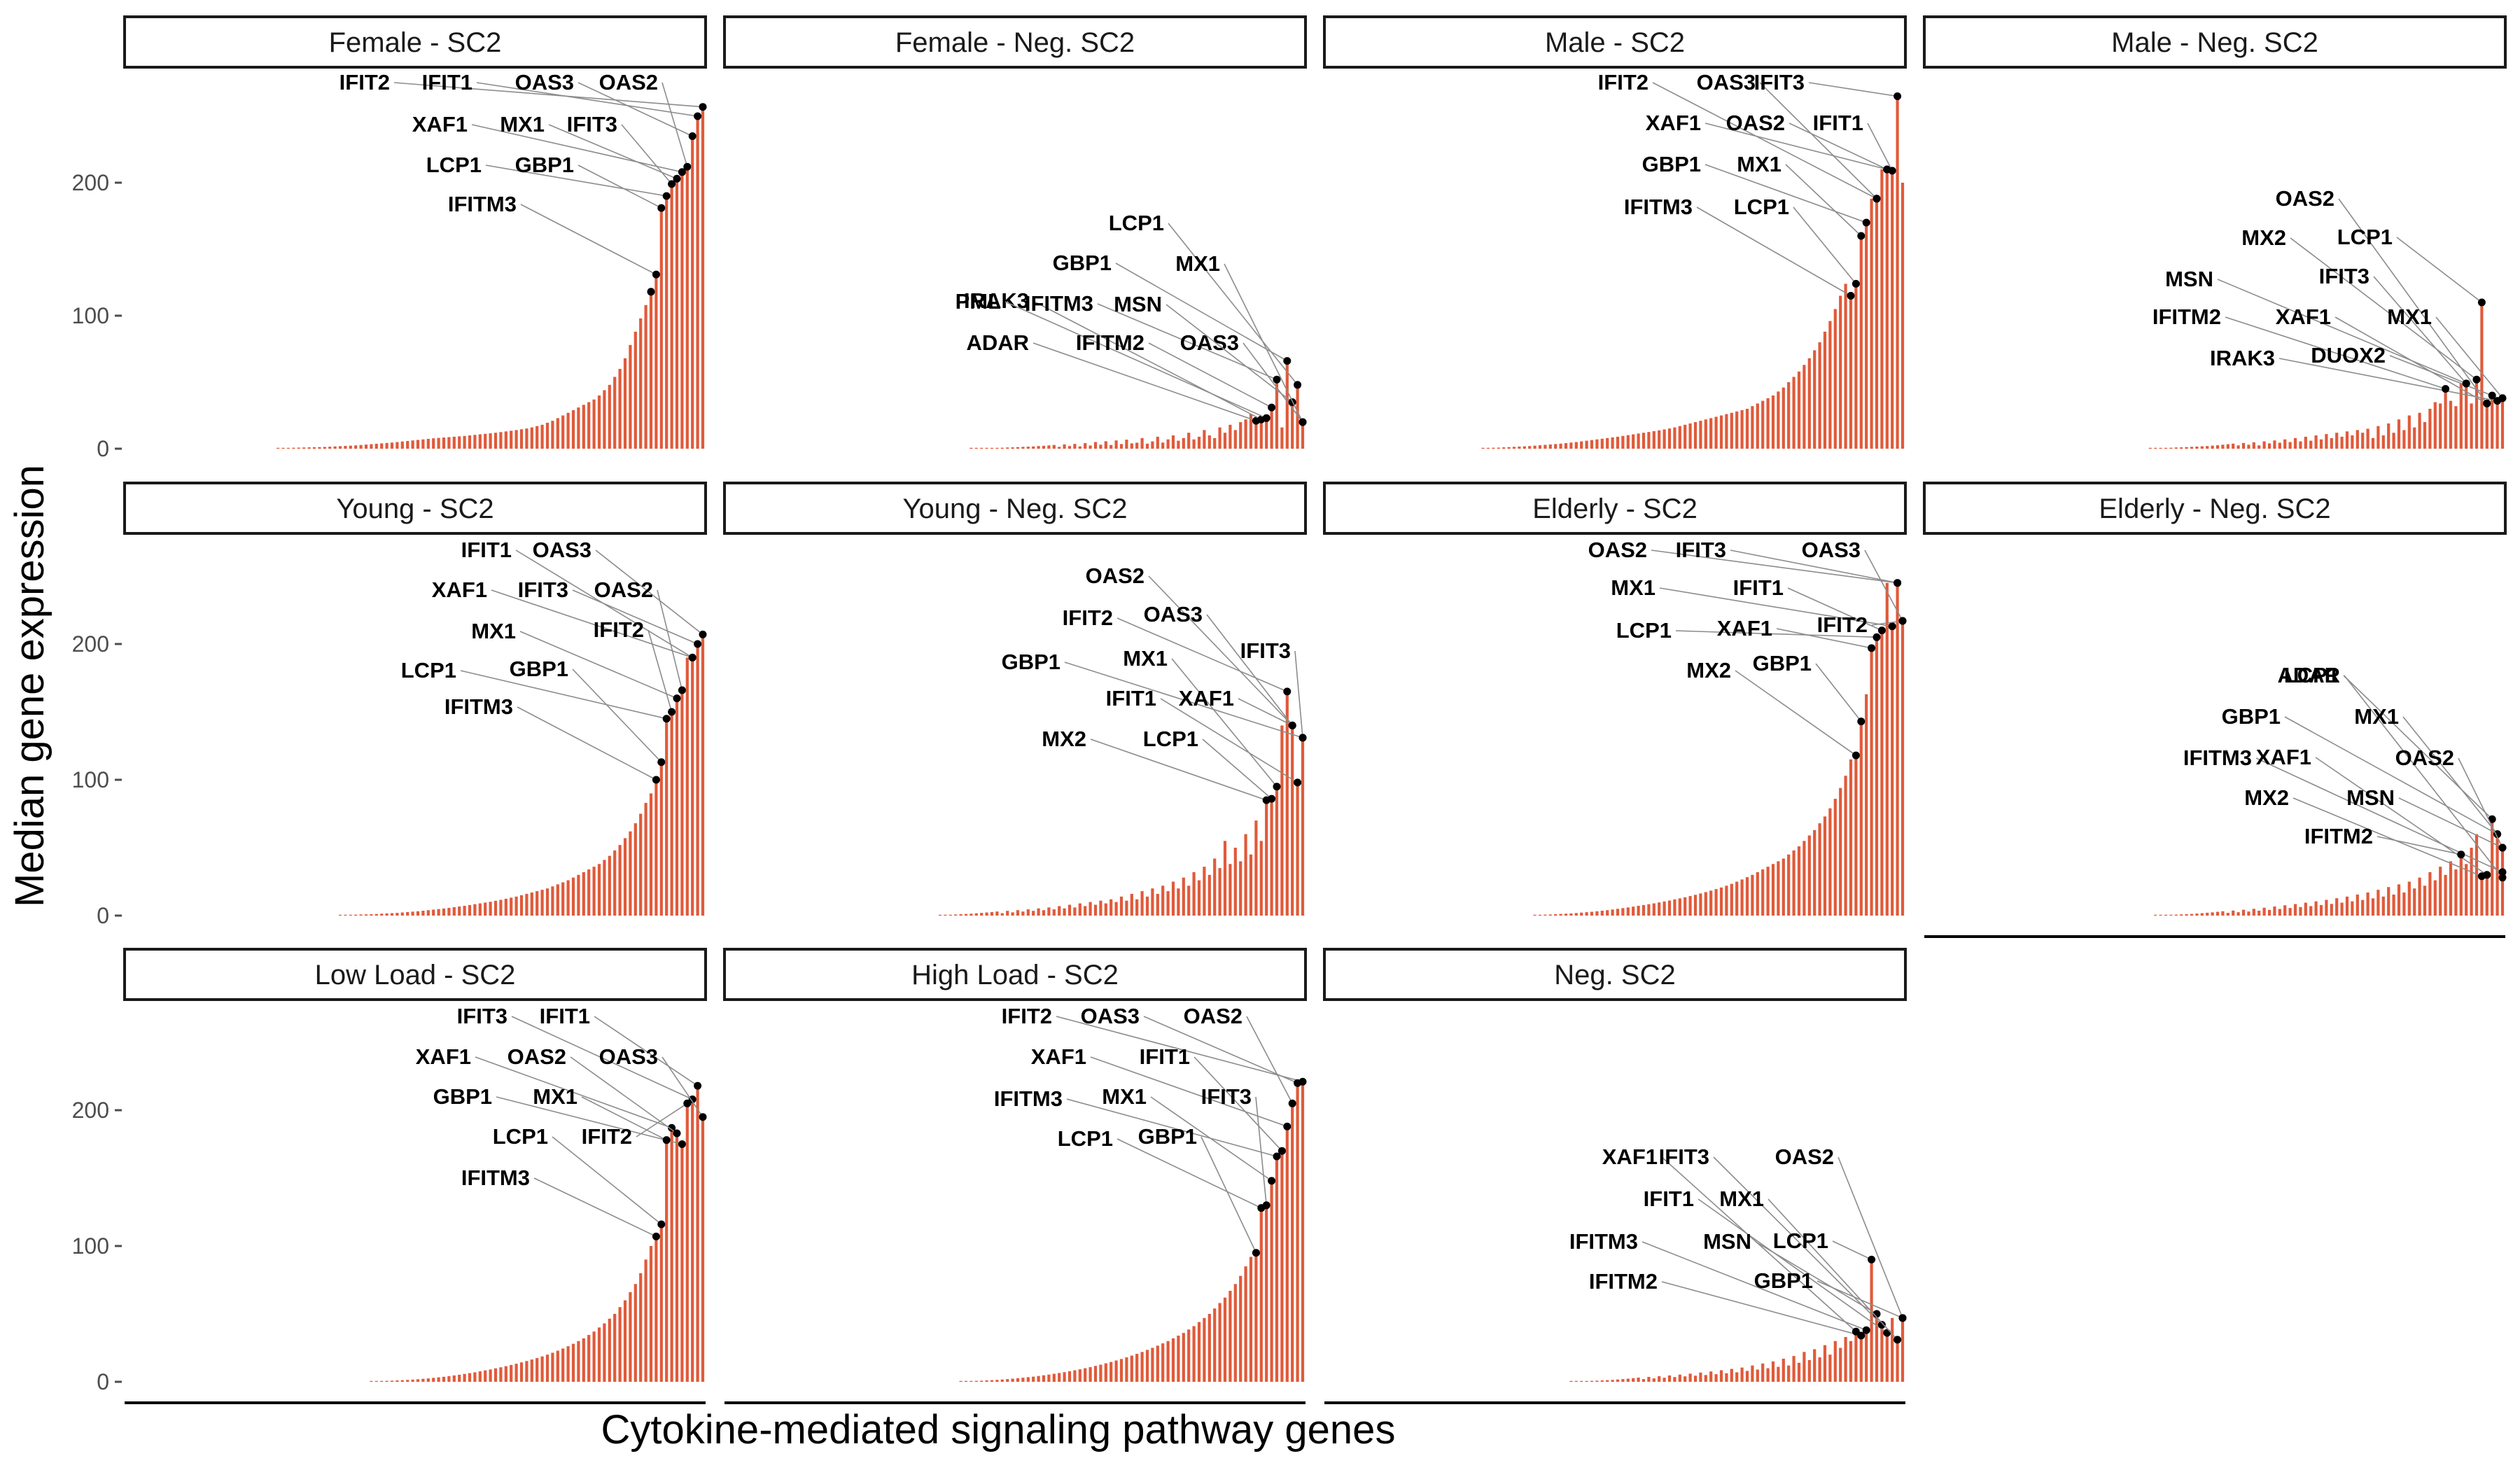  What do you see at coordinates (1633, 587) in the screenshot?
I see `gene-label: MX1` at bounding box center [1633, 587].